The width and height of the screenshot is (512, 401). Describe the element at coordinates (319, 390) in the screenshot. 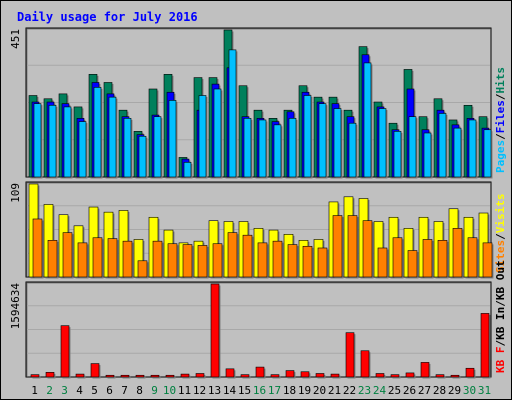

I see `x-tick-label-day-20: 20` at that location.